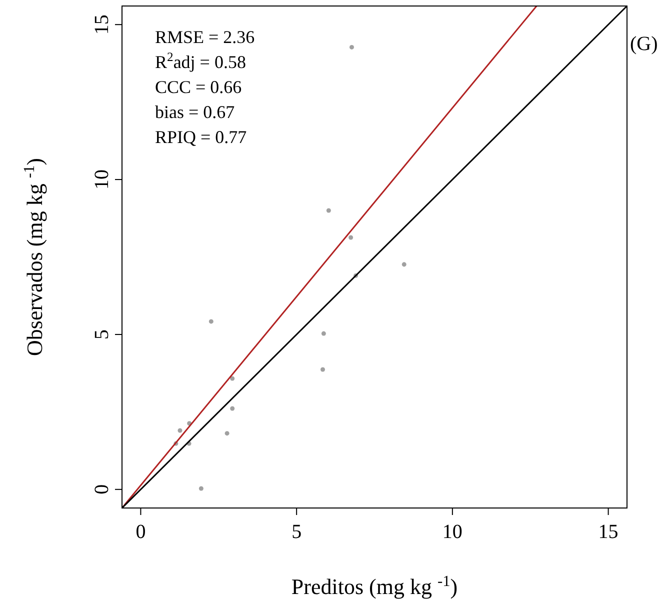 The height and width of the screenshot is (614, 672). What do you see at coordinates (102, 180) in the screenshot?
I see `y-tick-label: 10` at bounding box center [102, 180].